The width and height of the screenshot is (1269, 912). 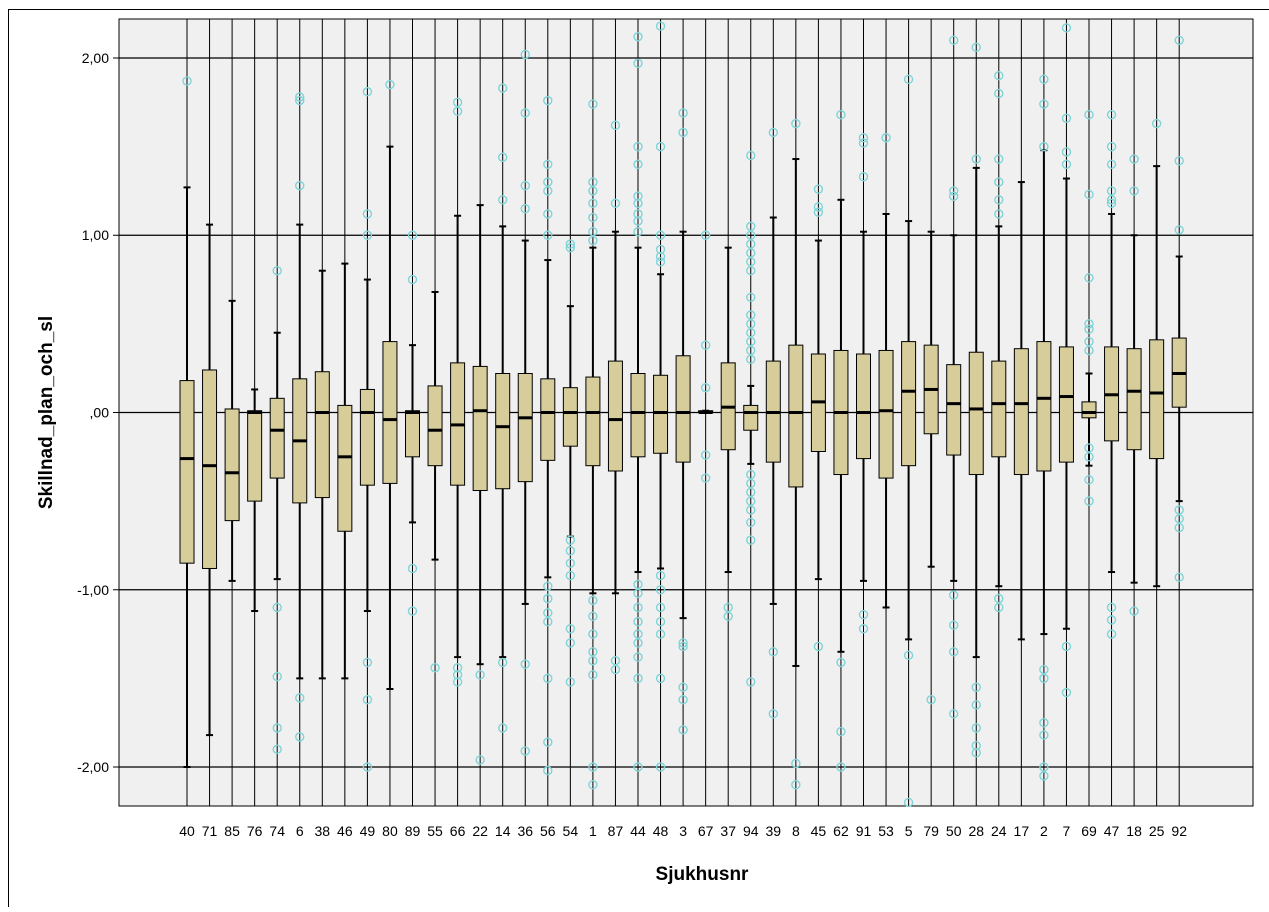 I want to click on x-tick-label: 54, so click(x=571, y=831).